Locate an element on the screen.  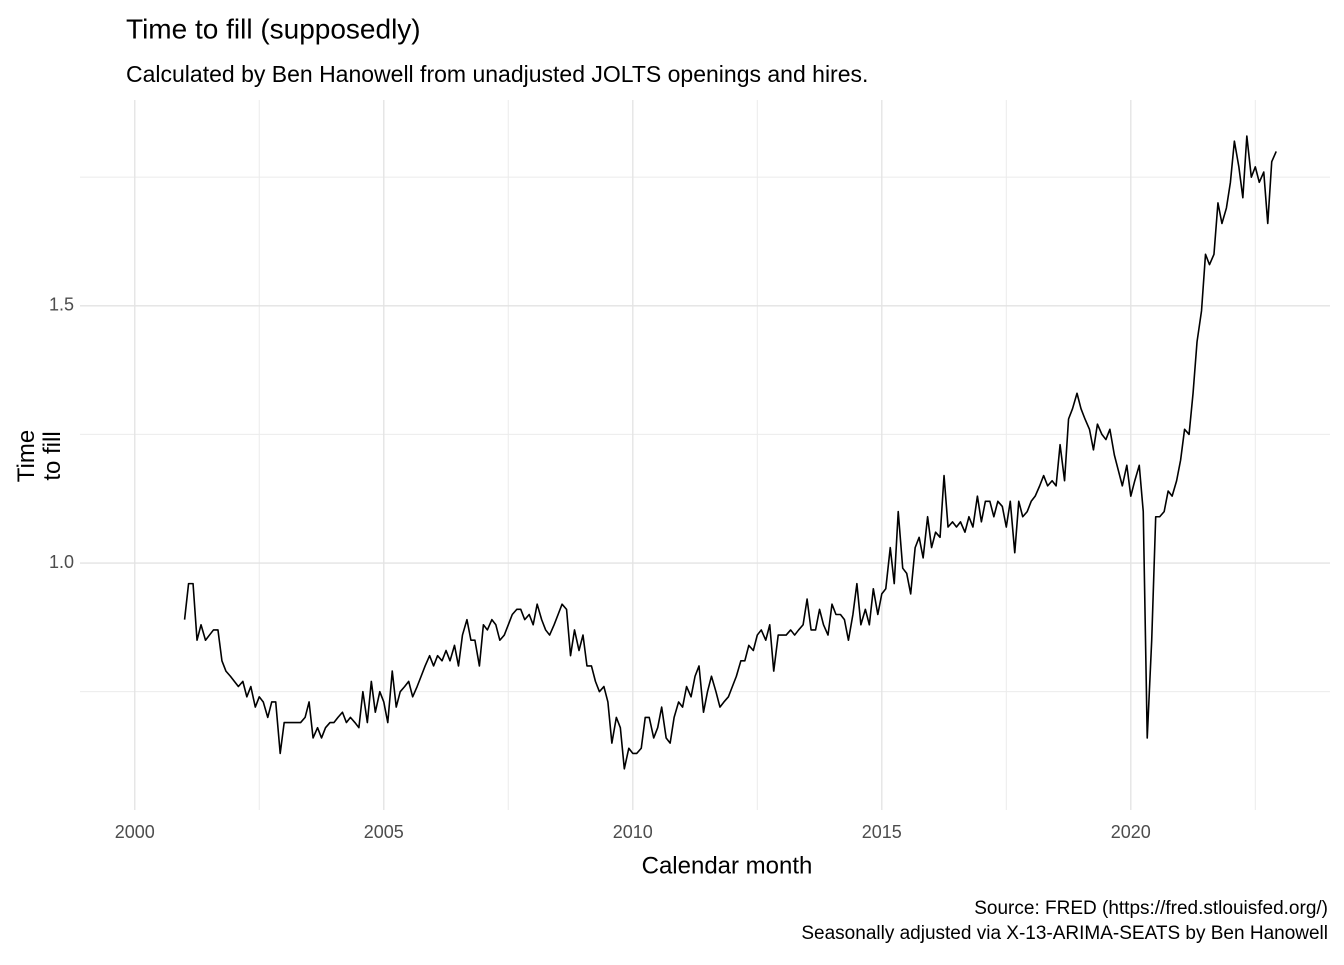
chart-title: Time to fill (supposedly) is located at coordinates (273, 28).